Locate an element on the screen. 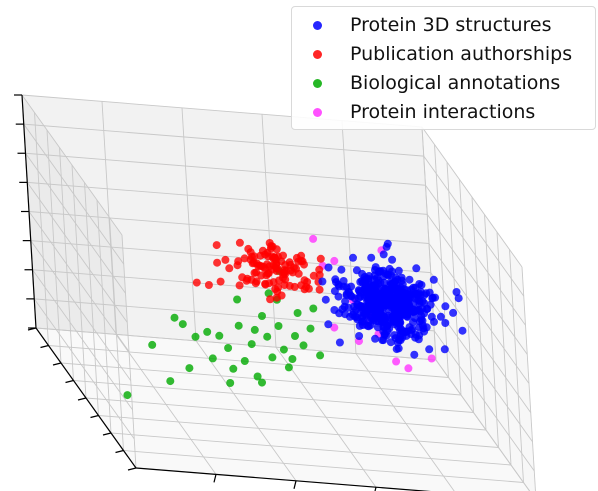 This screenshot has width=598, height=491. grid-line-back-z is located at coordinates (225, 169).